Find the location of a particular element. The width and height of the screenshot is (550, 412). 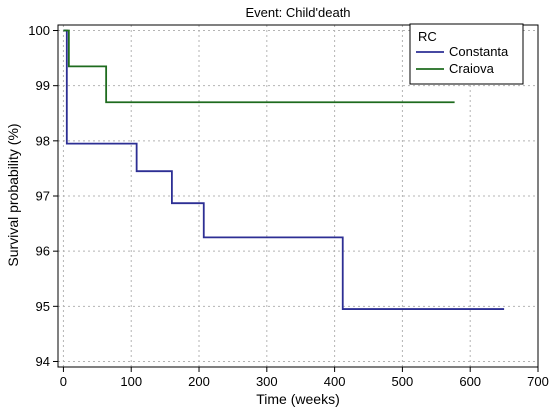

y-tick-label: 100 is located at coordinates (39, 30).